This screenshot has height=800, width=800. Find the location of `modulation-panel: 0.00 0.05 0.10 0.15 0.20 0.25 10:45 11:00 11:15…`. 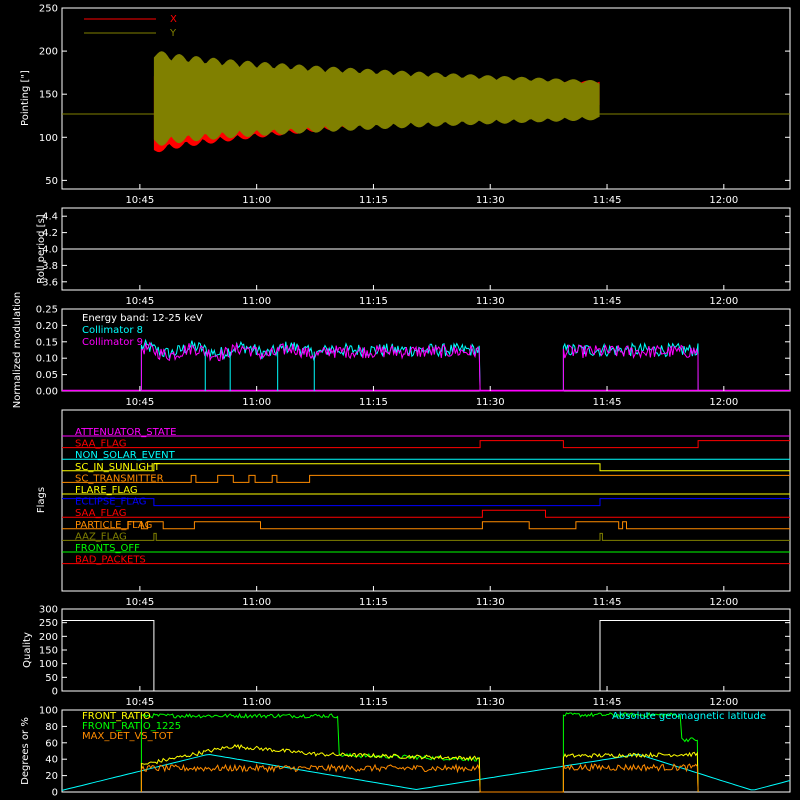

modulation-panel: 0.00 0.05 0.10 0.15 0.20 0.25 10:45 11:00 11:15… is located at coordinates (401, 350).